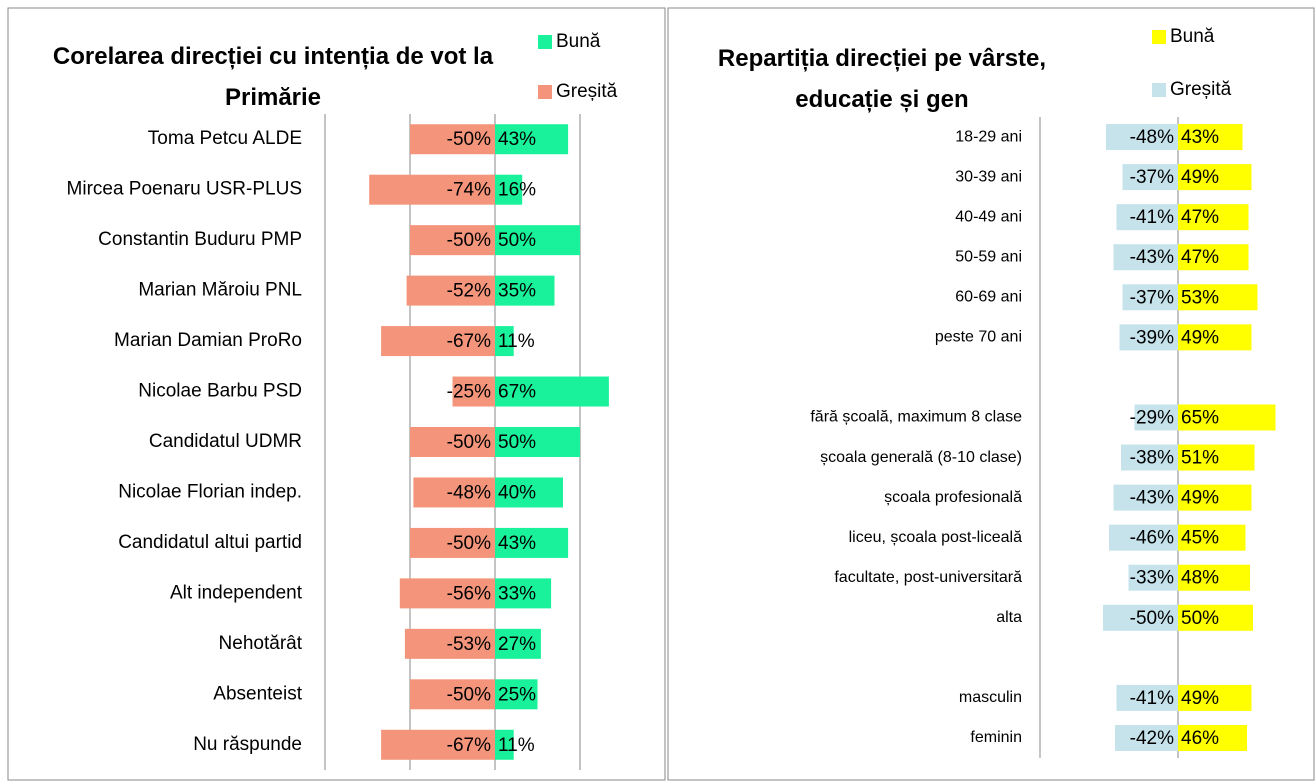 This screenshot has height=782, width=1315. What do you see at coordinates (1009, 617) in the screenshot?
I see `category-label: alta` at bounding box center [1009, 617].